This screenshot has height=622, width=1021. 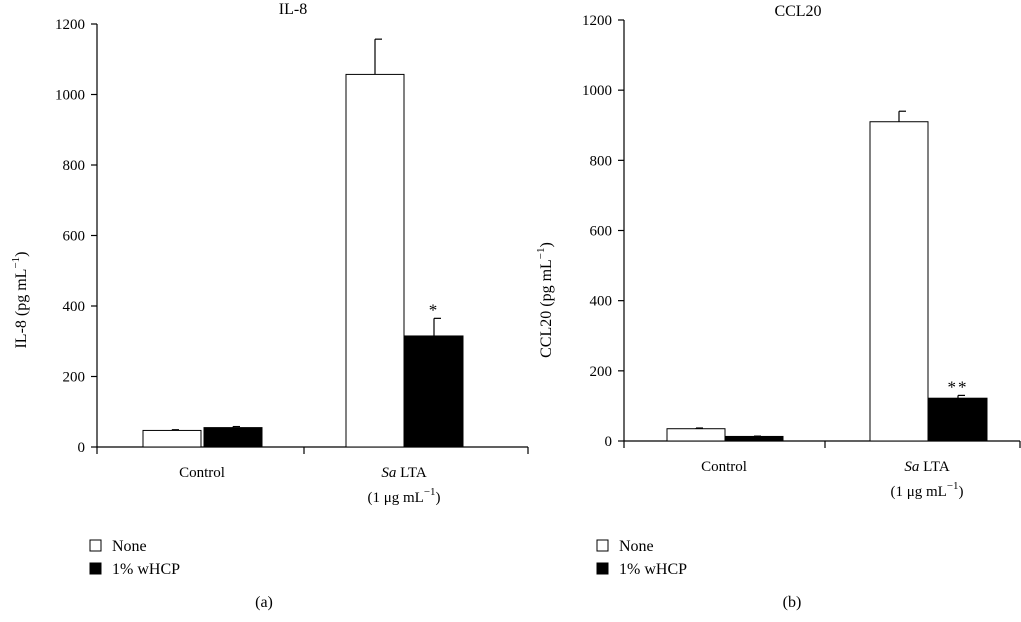 I want to click on y-axis-label-main: IL-8 (pg mL, so click(x=21, y=309).